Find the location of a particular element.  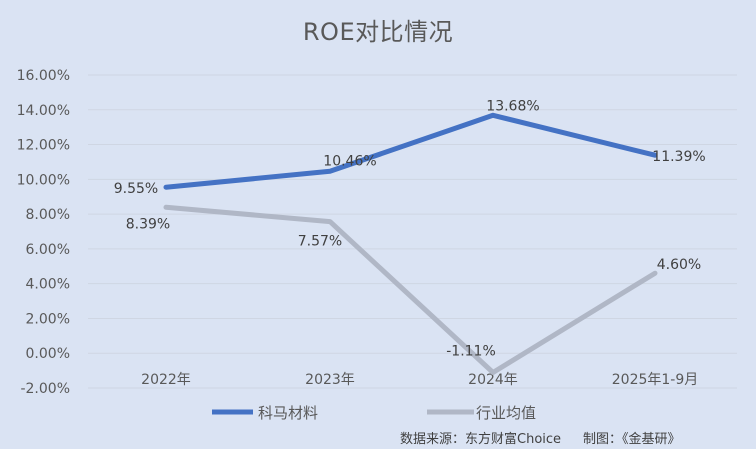

y-tick-label: 6.00% is located at coordinates (48, 250).